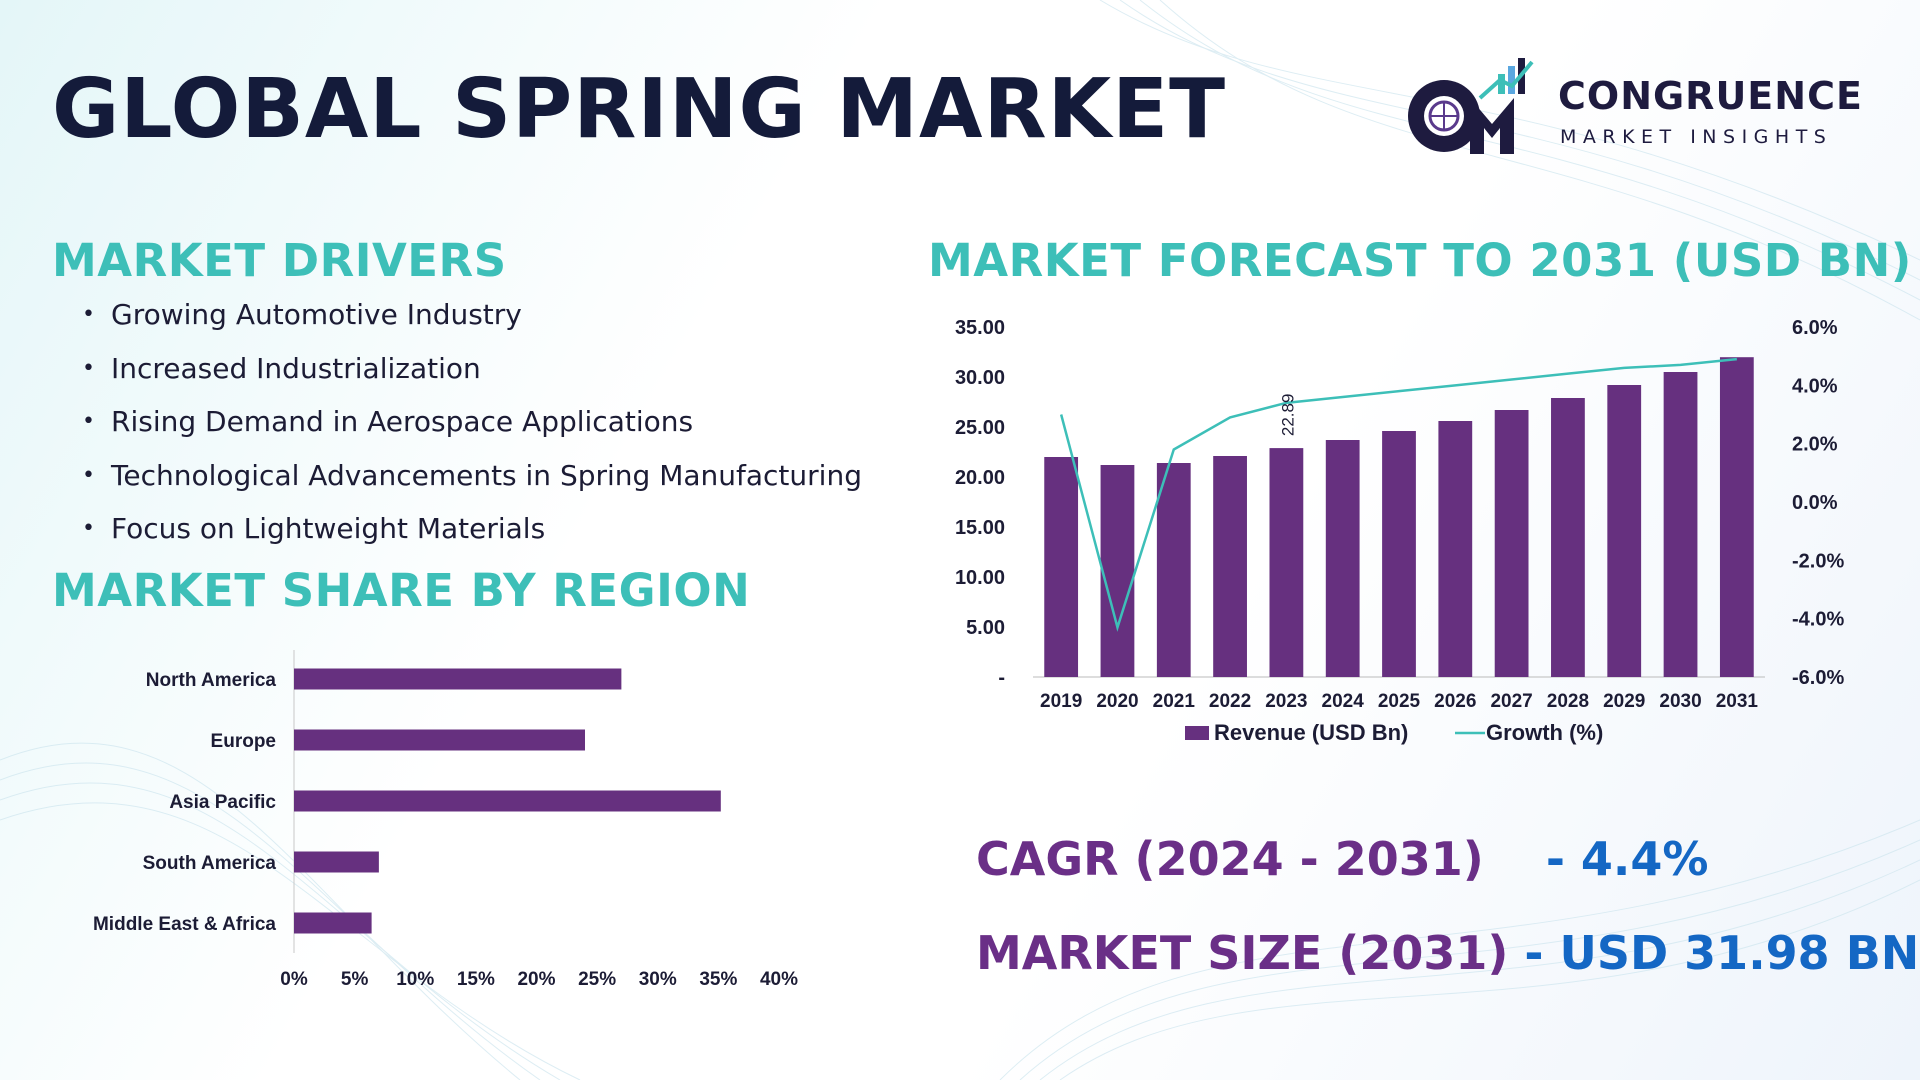  I want to click on market-size-stat: MARKET SIZE (2031) - USD 31.98 BN, so click(1447, 953).